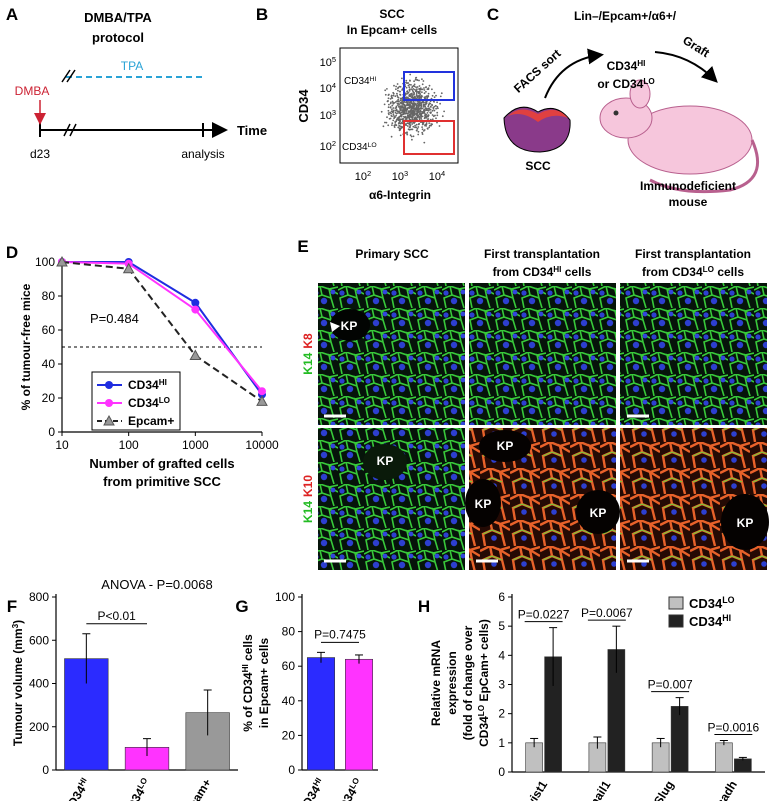 This screenshot has width=771, height=801. What do you see at coordinates (248, 702) in the screenshot?
I see `text-part: % of CD34` at bounding box center [248, 702].